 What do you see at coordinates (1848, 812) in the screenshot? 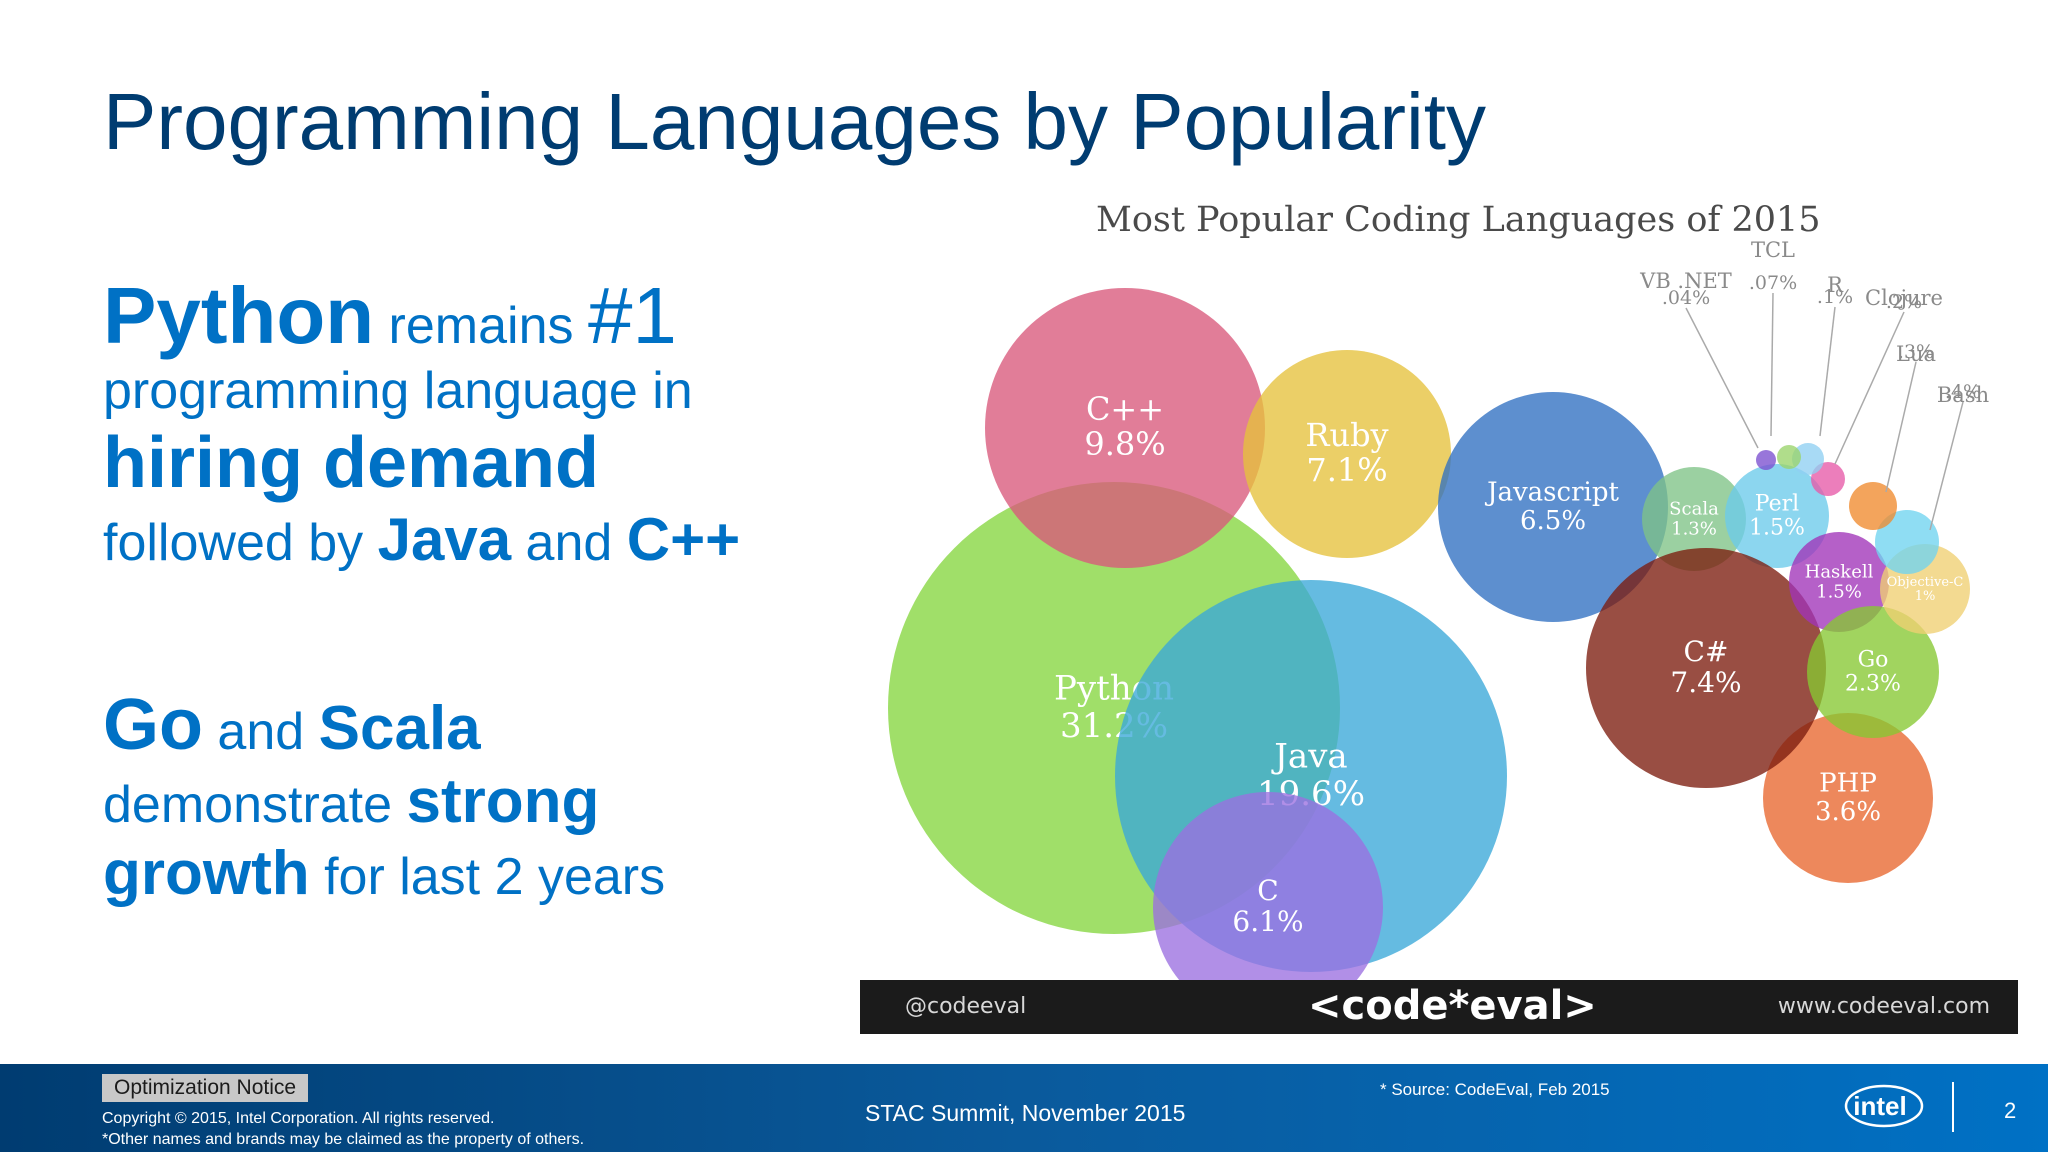
I see `bubble-value-label: 3.6%` at bounding box center [1848, 812].